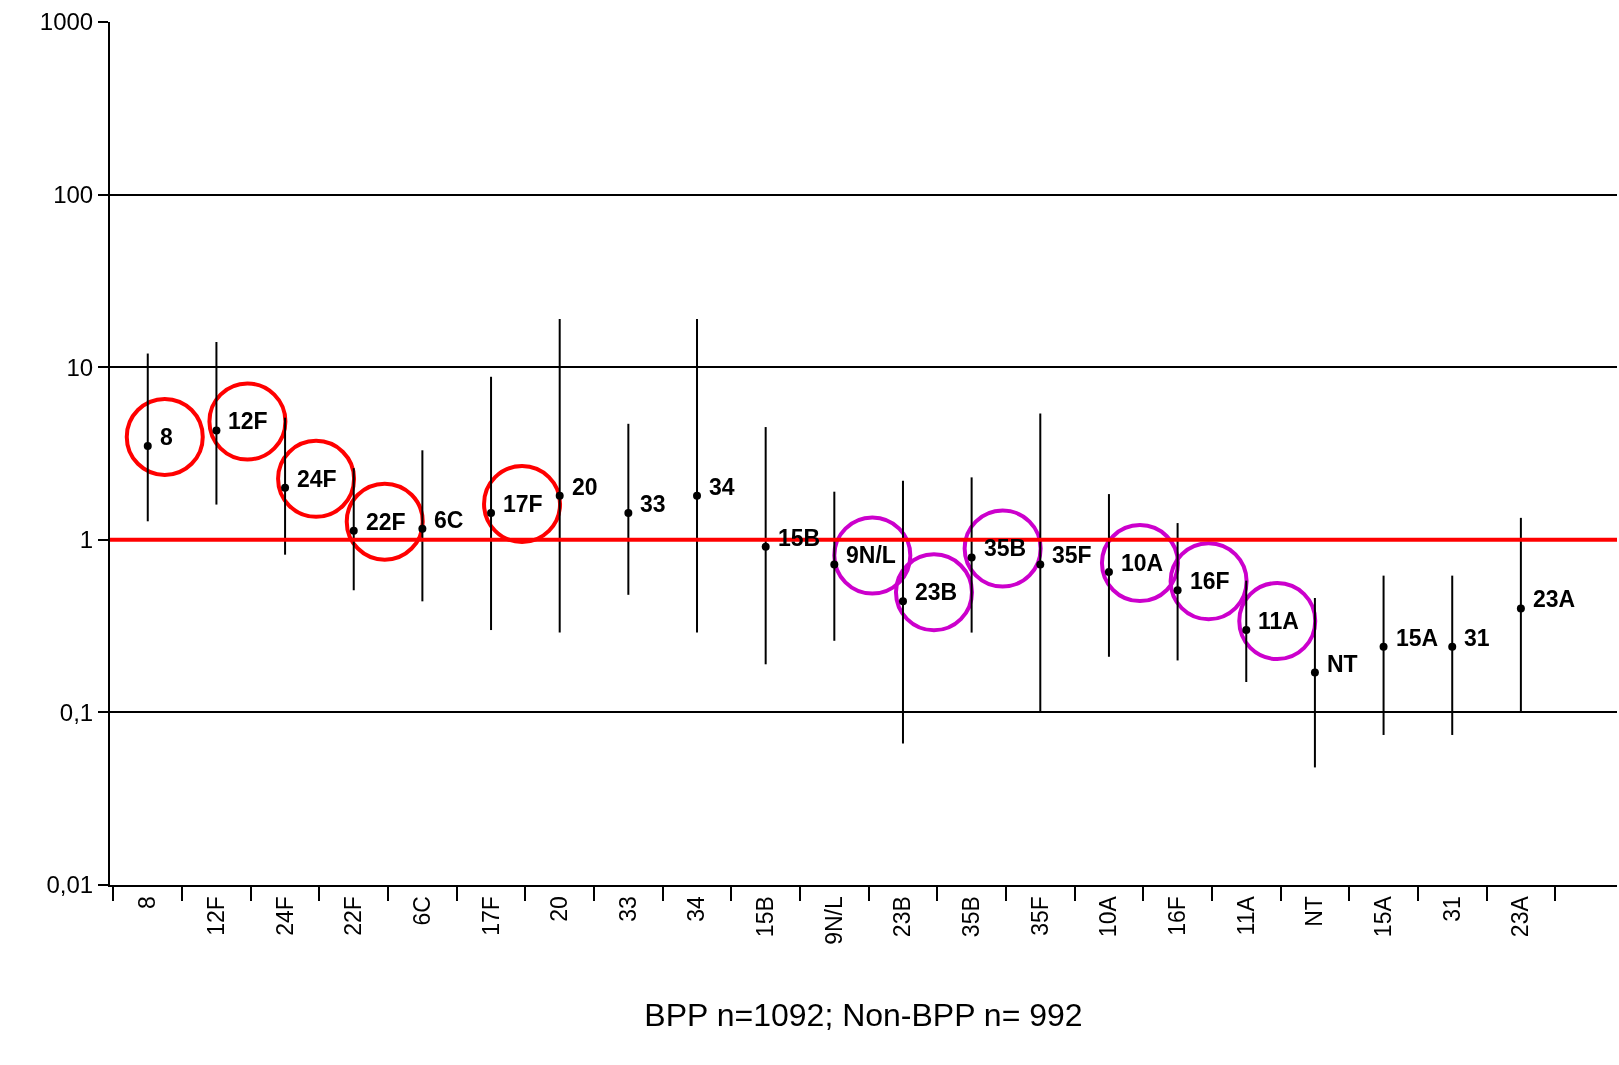 This screenshot has width=1619, height=1065. I want to click on y-tick-label: 10, so click(80, 367).